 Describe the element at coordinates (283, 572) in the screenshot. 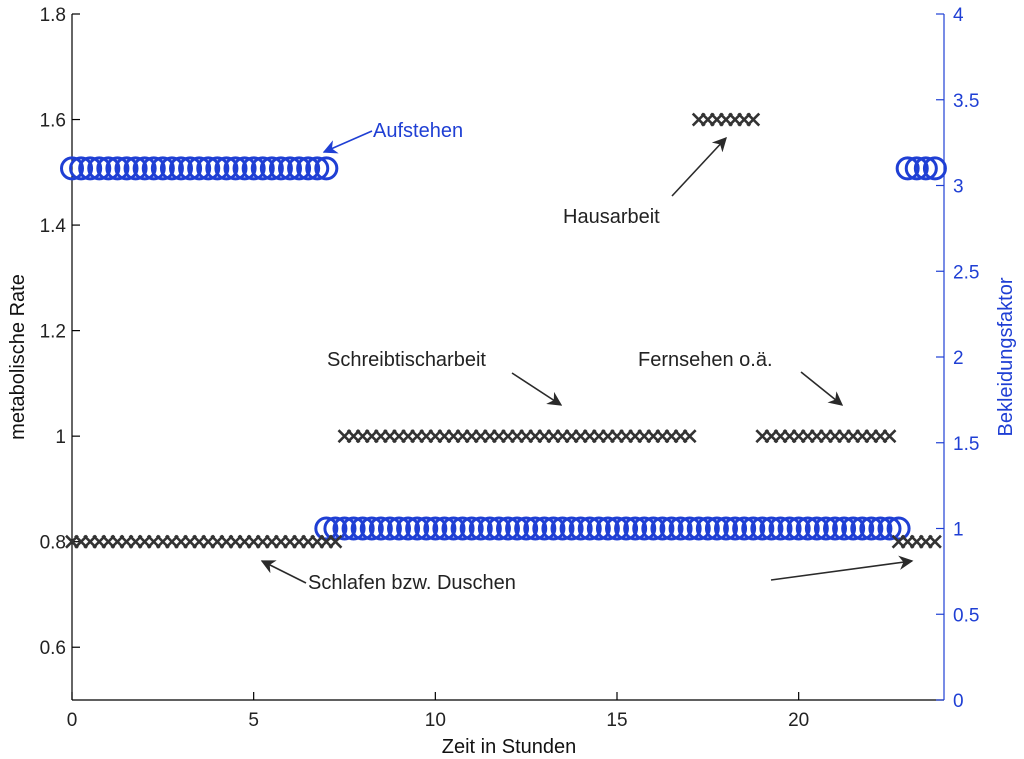

I see `arrow-schlafen-left` at that location.